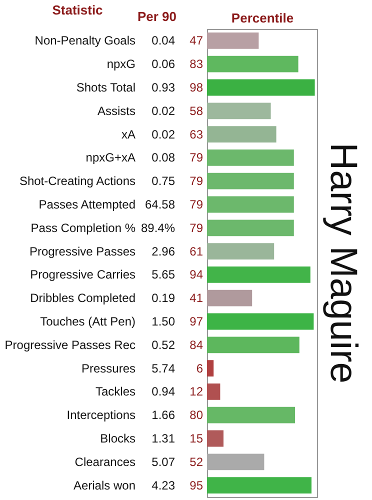 Image resolution: width=372 pixels, height=500 pixels. Describe the element at coordinates (200, 368) in the screenshot. I see `data-label: 6` at that location.